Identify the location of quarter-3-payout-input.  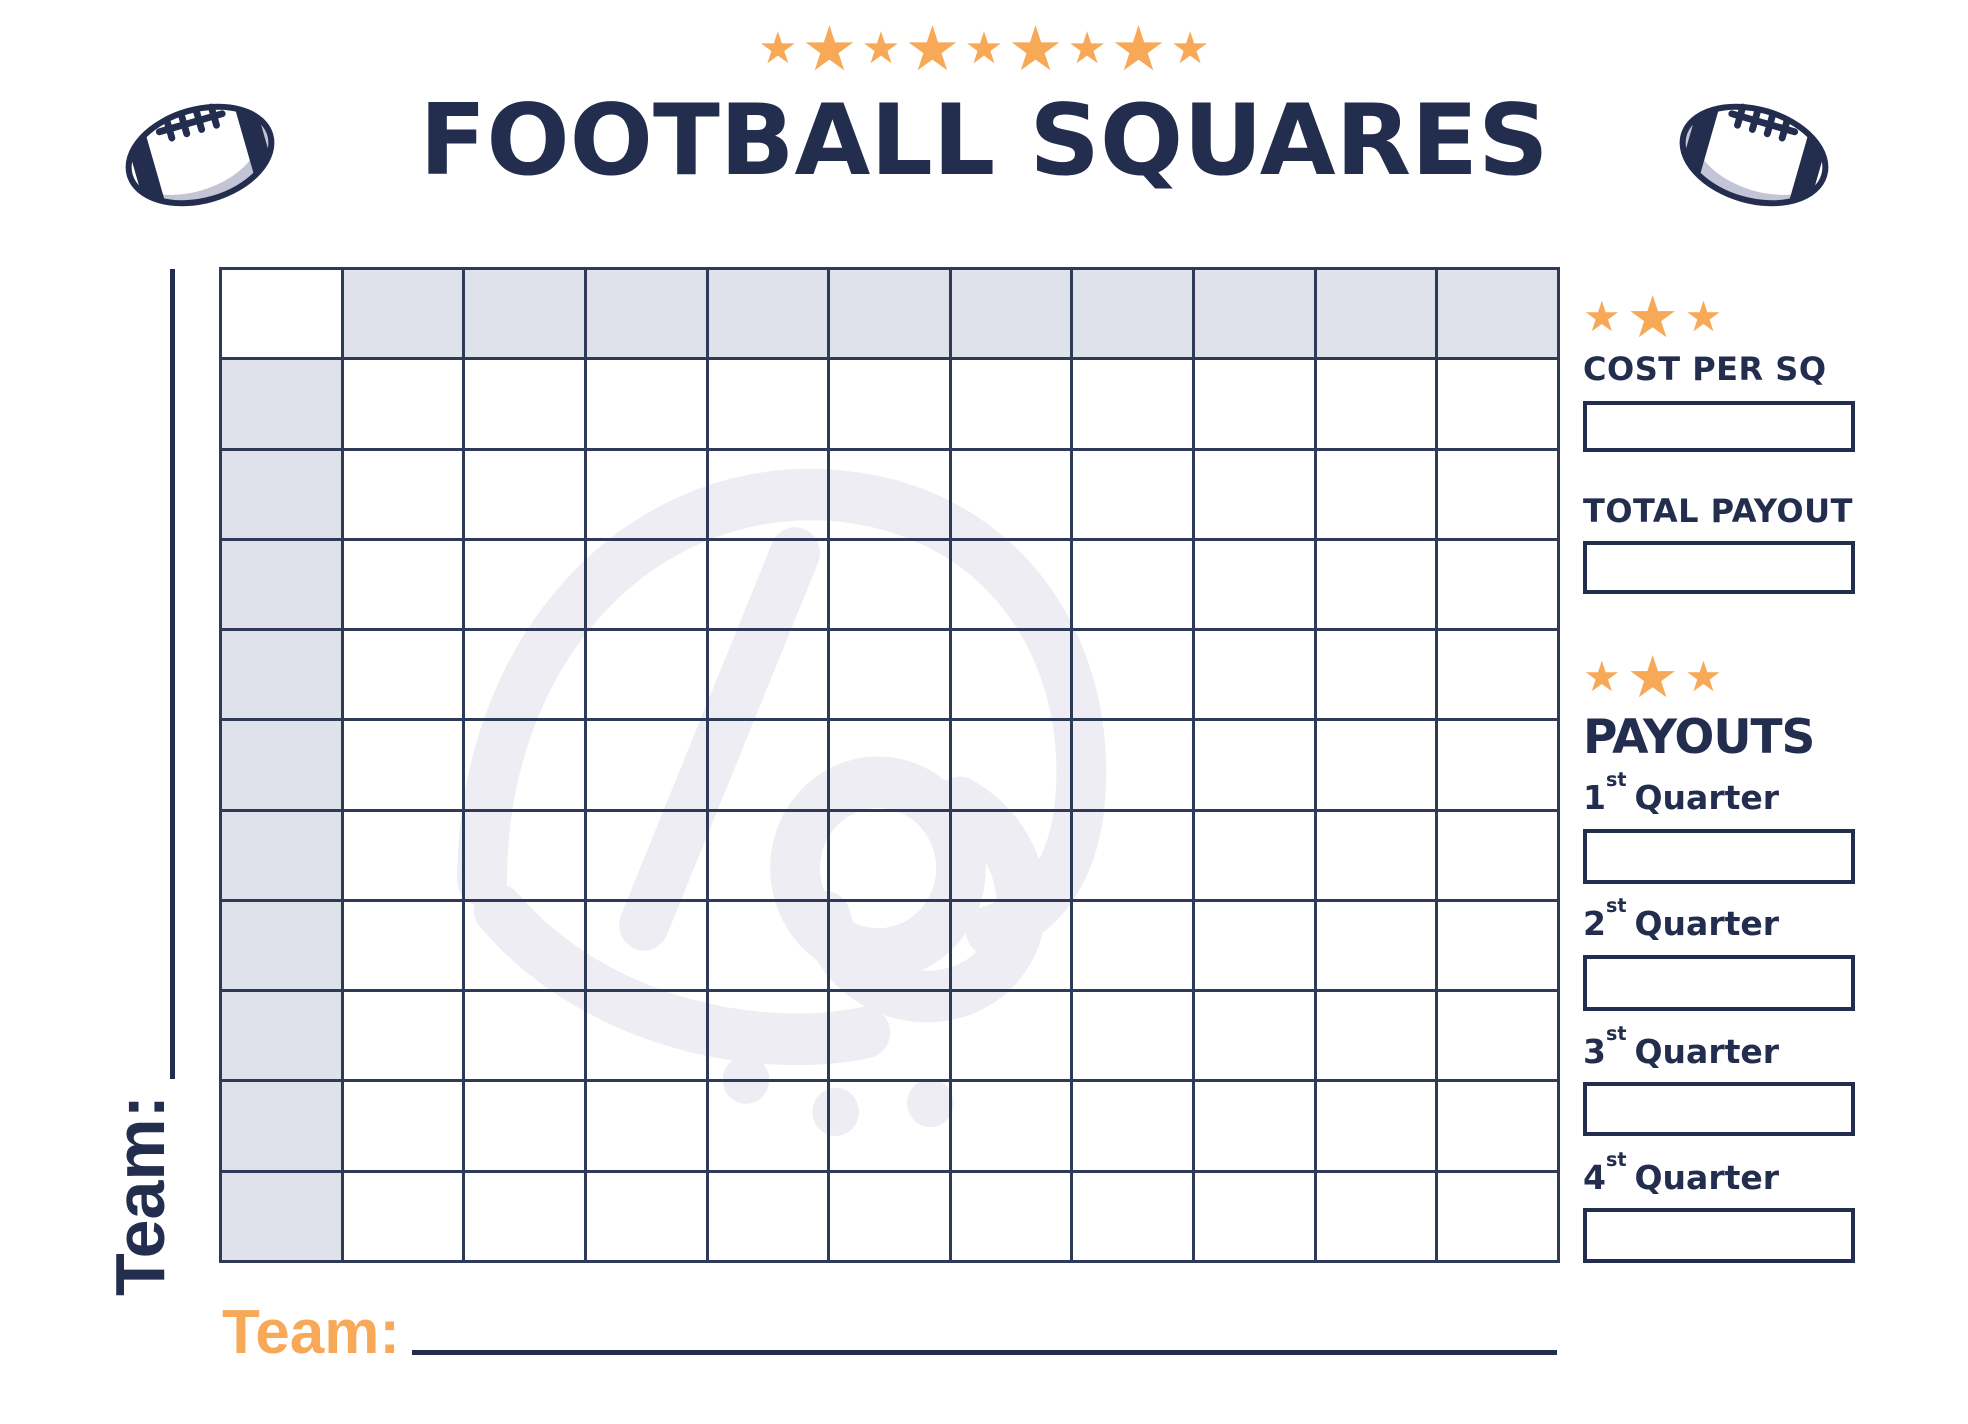
(1719, 1109).